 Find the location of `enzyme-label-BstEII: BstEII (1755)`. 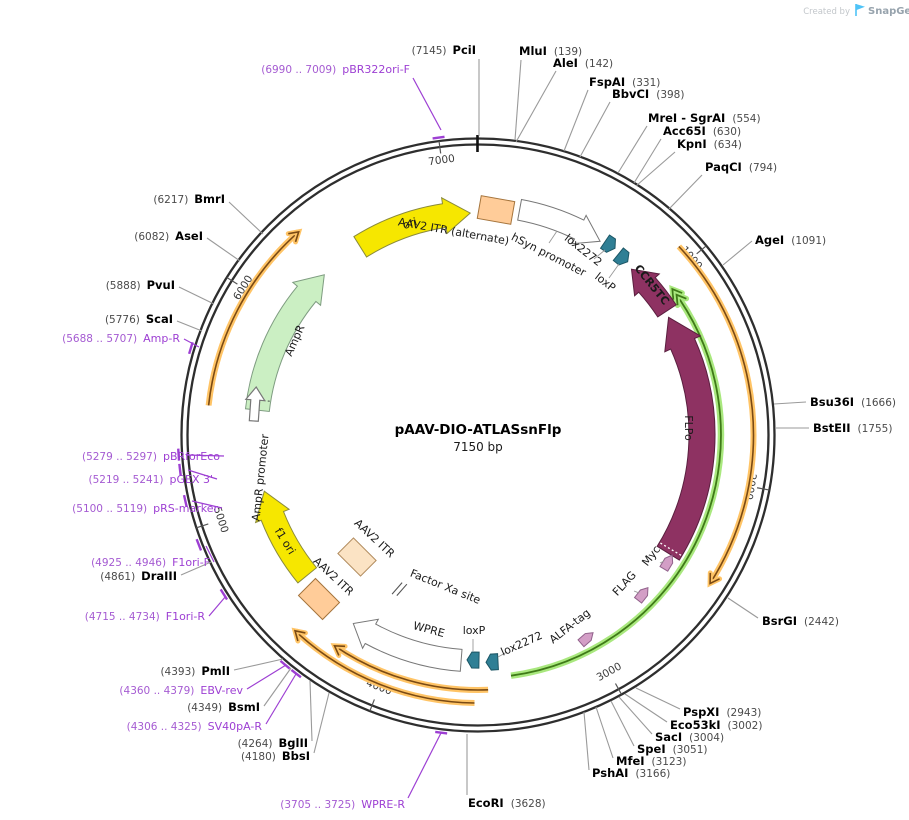

enzyme-label-BstEII: BstEII (1755) is located at coordinates (852, 428).